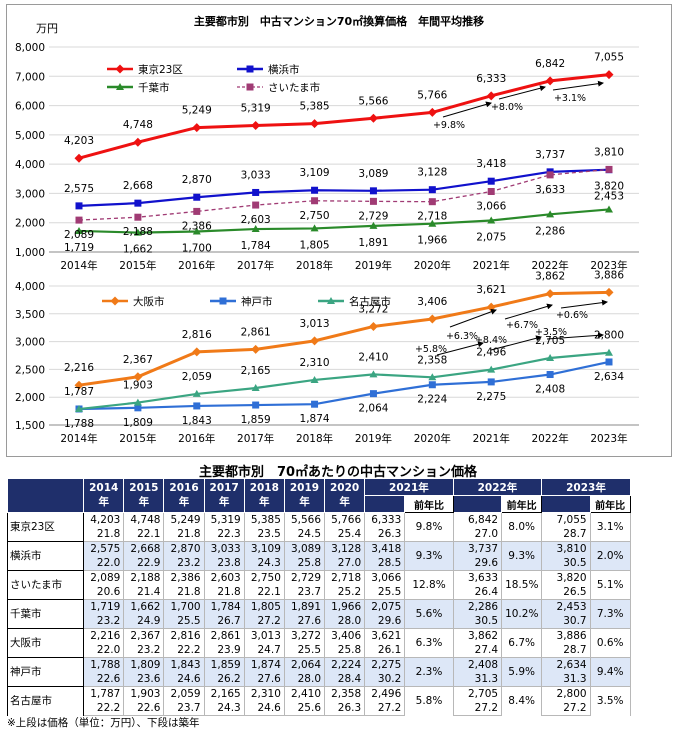 The image size is (676, 732). What do you see at coordinates (373, 409) in the screenshot?
I see `data-label: 2,064` at bounding box center [373, 409].